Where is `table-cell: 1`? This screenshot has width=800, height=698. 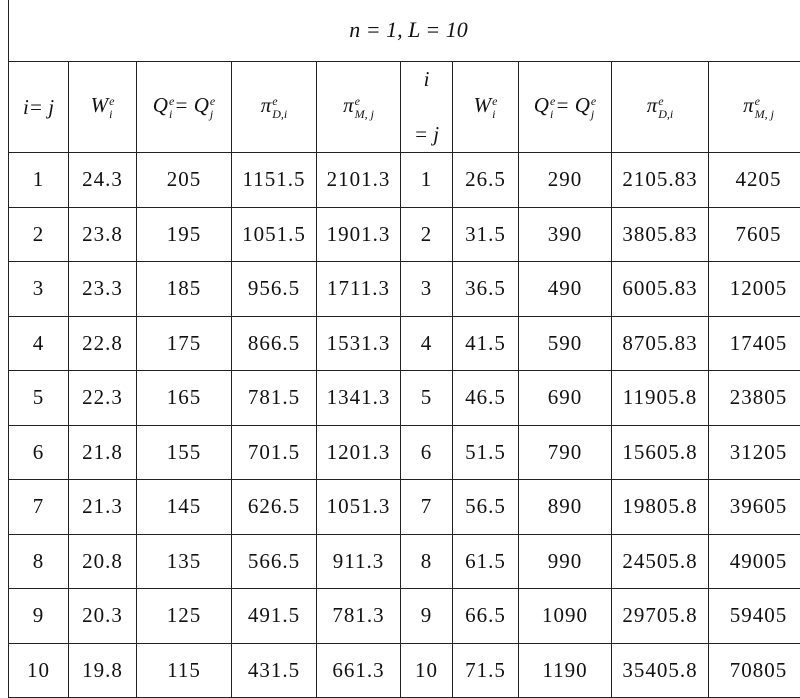
table-cell: 1 is located at coordinates (39, 180).